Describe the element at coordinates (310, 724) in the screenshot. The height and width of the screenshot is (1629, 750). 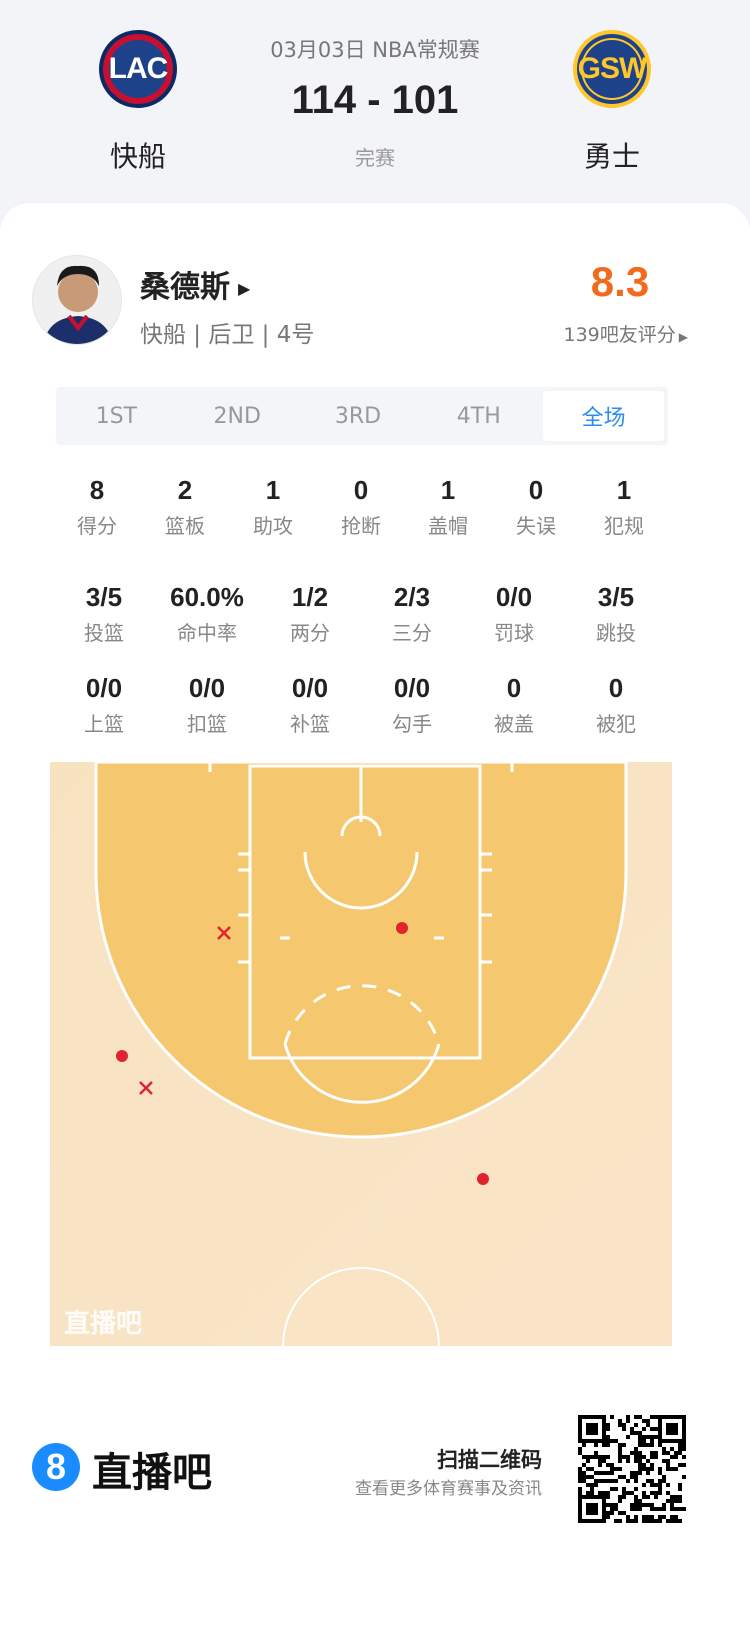
I see `stat-label: 补篮` at that location.